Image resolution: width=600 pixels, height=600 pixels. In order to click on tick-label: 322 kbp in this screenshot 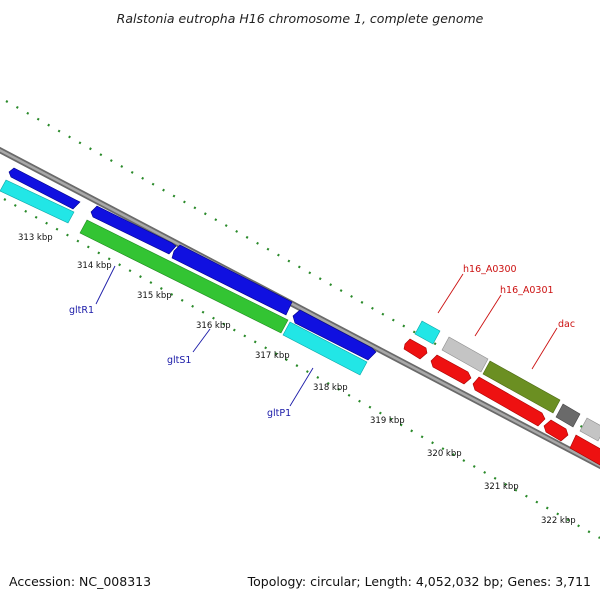, I will do `click(558, 521)`.